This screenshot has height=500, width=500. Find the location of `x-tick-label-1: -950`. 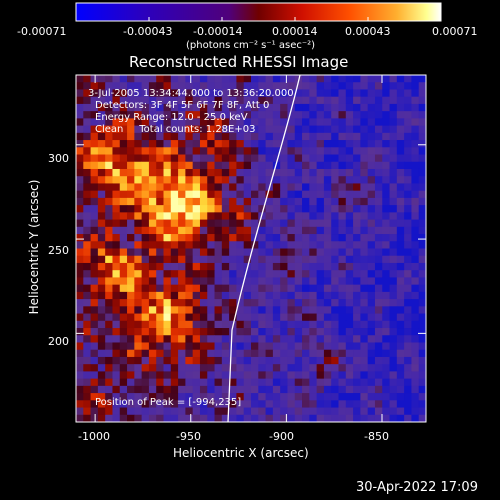

x-tick-label-1: -950 is located at coordinates (188, 436).